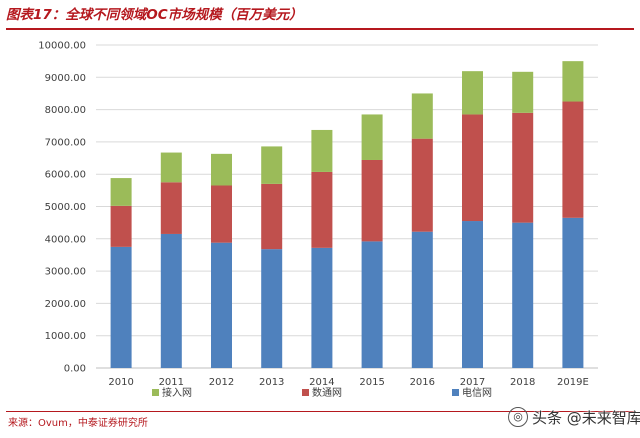  I want to click on y-tick-label: 6000.00, so click(65, 175).